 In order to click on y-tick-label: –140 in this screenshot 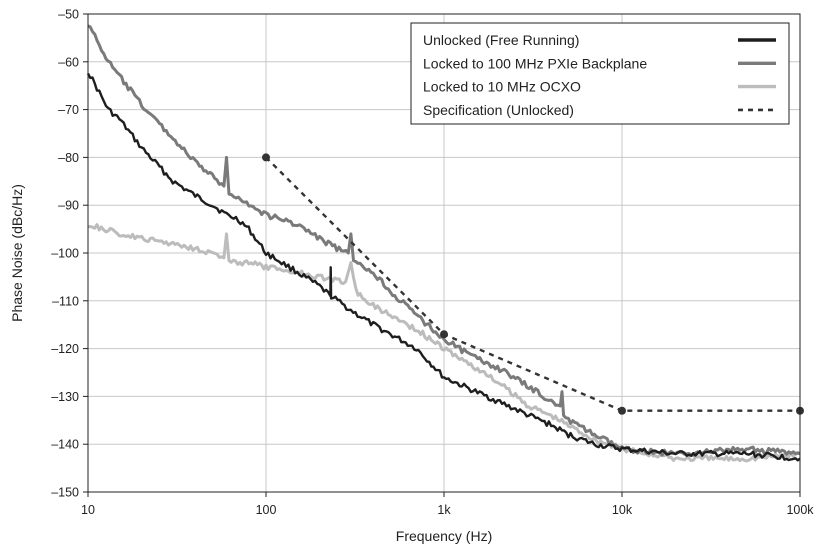, I will do `click(65, 445)`.